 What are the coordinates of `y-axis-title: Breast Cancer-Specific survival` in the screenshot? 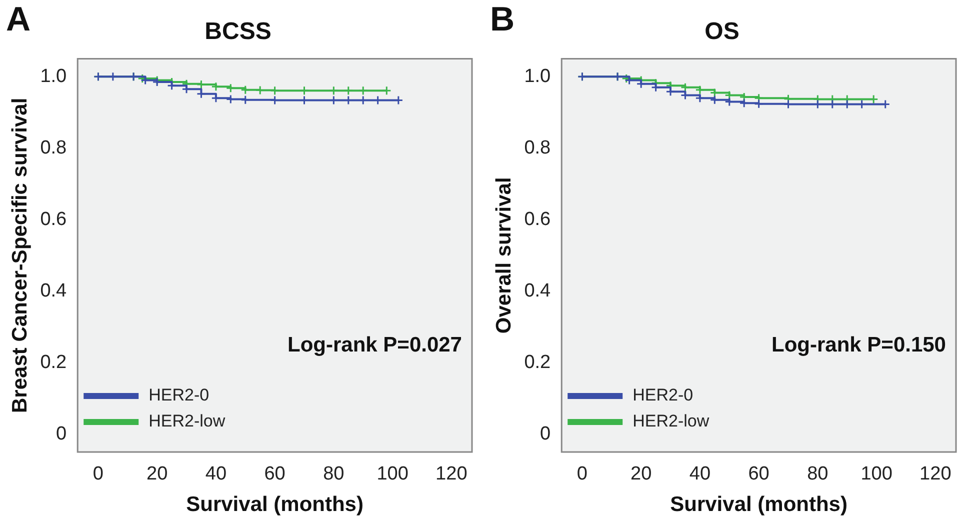 It's located at (20, 255).